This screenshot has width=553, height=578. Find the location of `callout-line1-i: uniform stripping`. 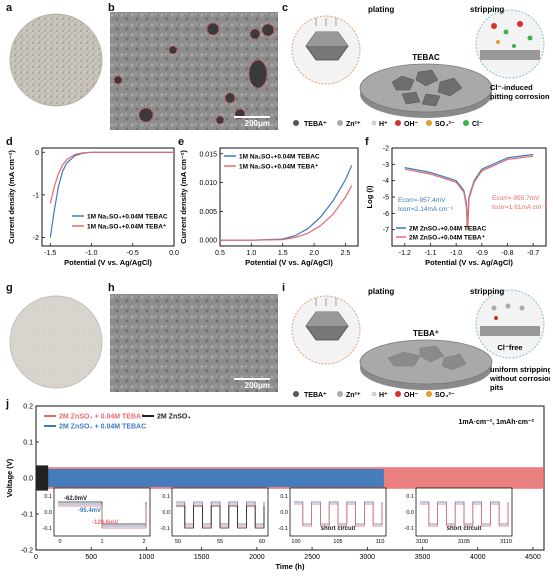

callout-line1-i: uniform stripping is located at coordinates (520, 369).